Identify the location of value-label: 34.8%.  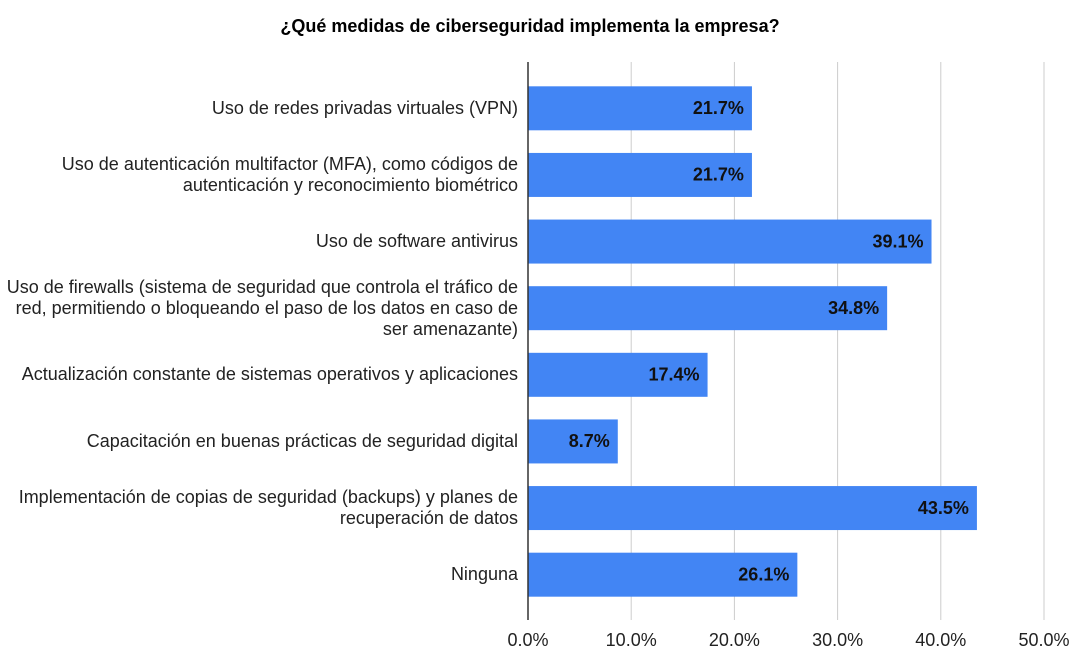
(853, 308).